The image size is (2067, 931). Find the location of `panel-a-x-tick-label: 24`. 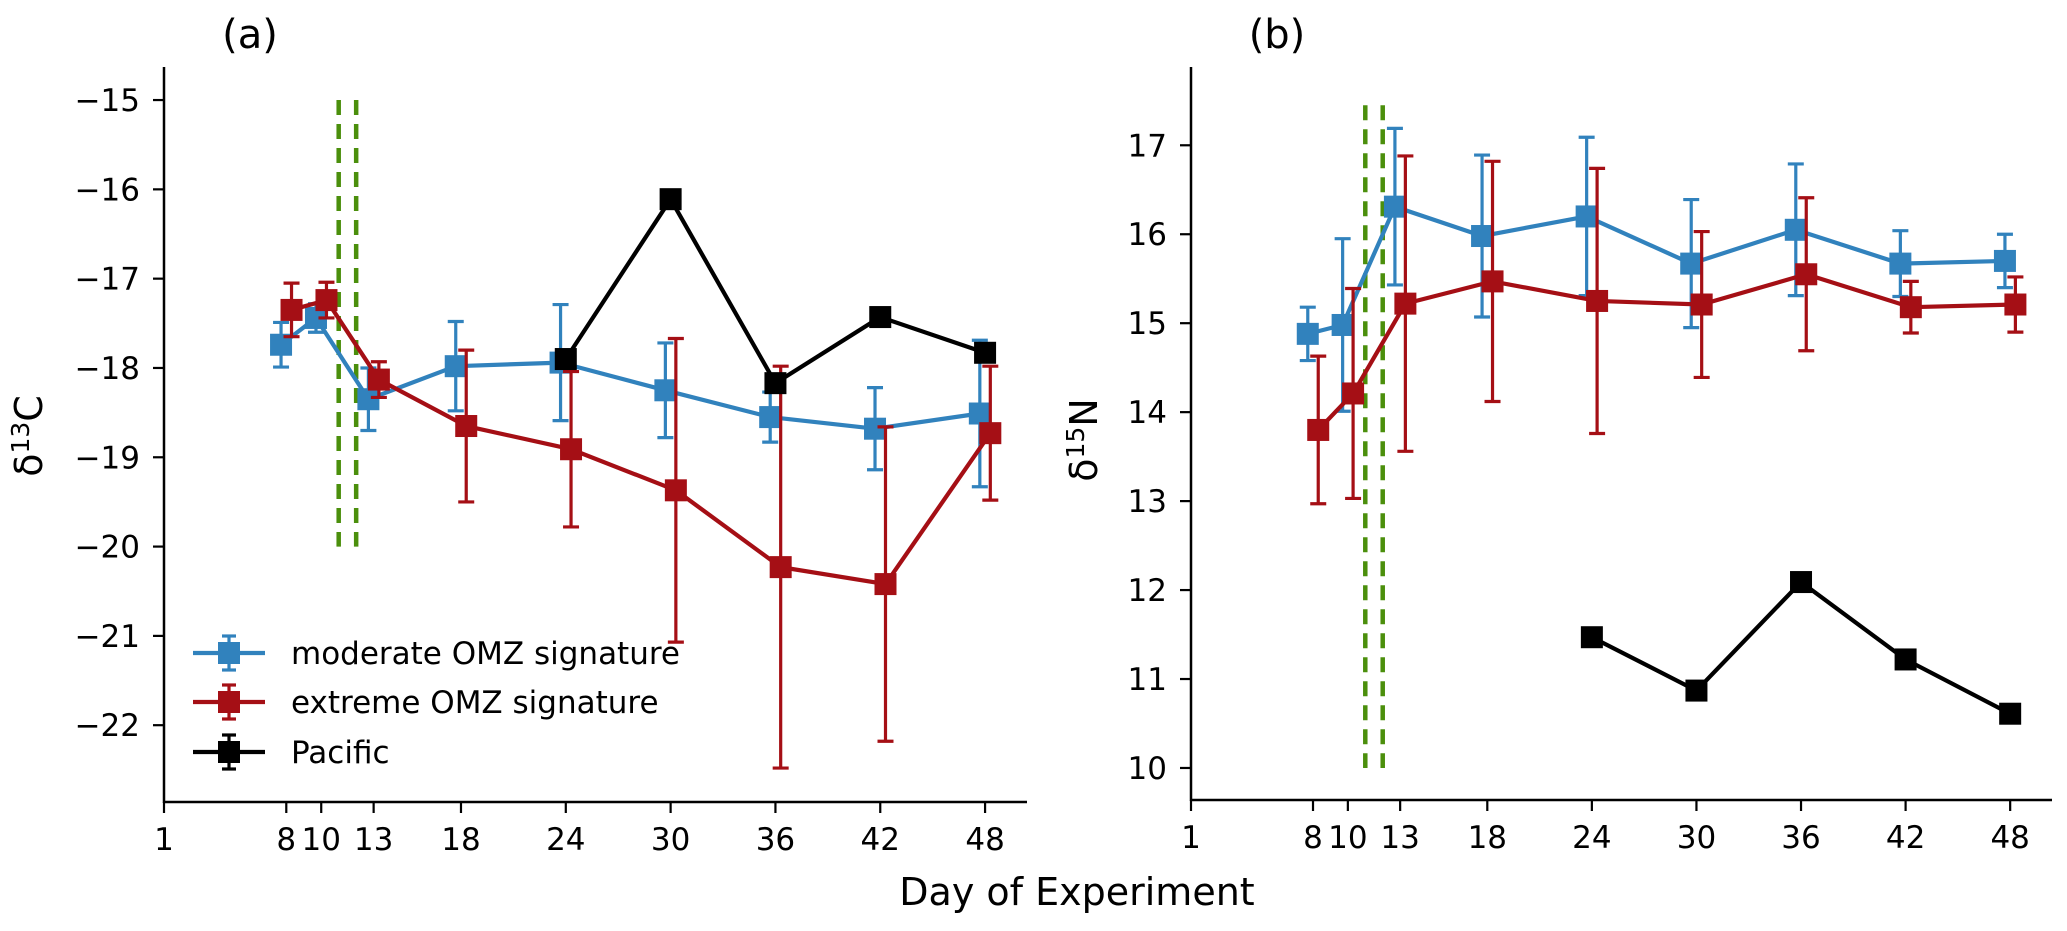

panel-a-x-tick-label: 24 is located at coordinates (565, 840).